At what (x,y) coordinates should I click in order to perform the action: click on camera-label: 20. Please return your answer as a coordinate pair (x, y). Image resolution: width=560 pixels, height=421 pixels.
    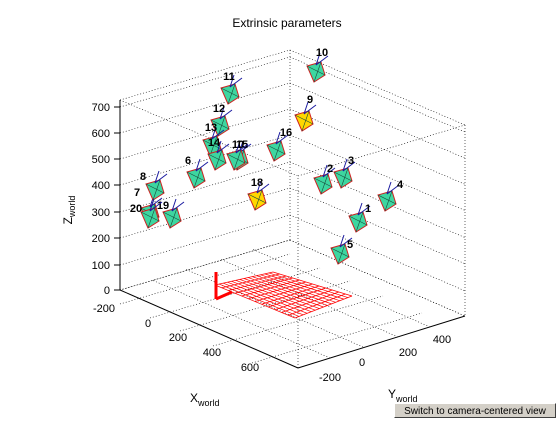
    Looking at the image, I should click on (136, 209).